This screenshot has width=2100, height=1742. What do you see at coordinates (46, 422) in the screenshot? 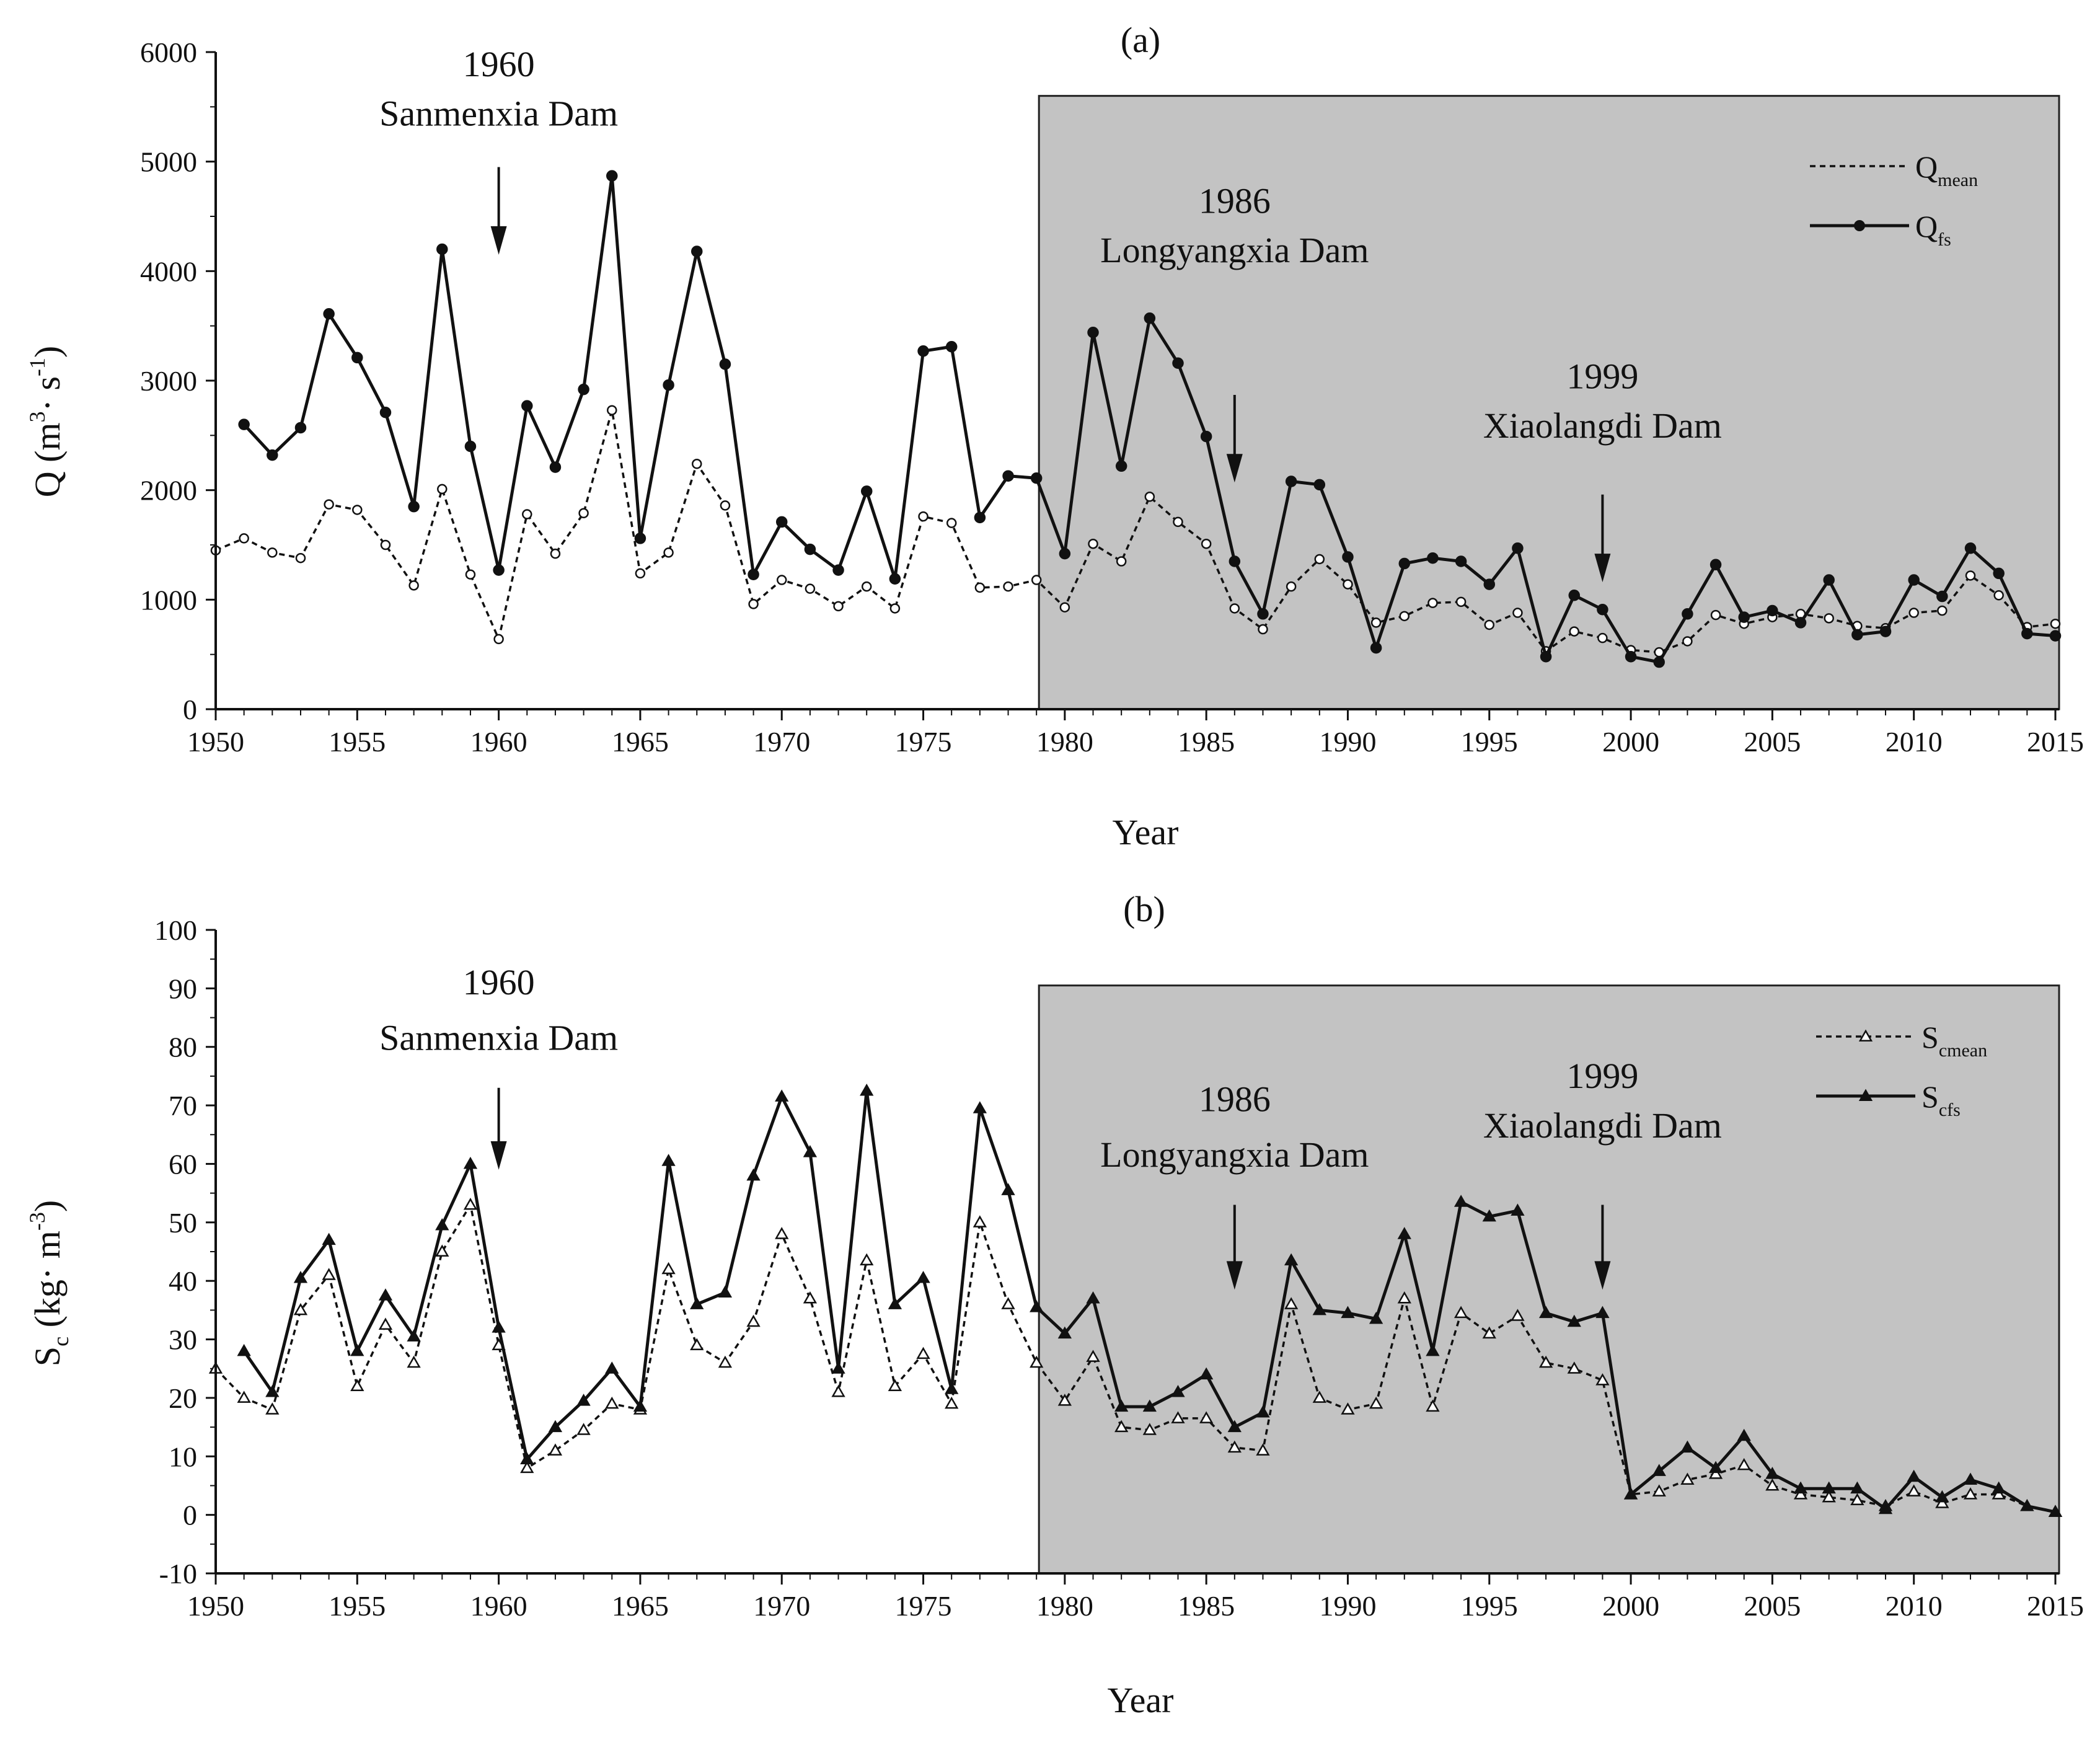
I see `panel-a-ylabel: Q (m3· s-1)` at bounding box center [46, 422].